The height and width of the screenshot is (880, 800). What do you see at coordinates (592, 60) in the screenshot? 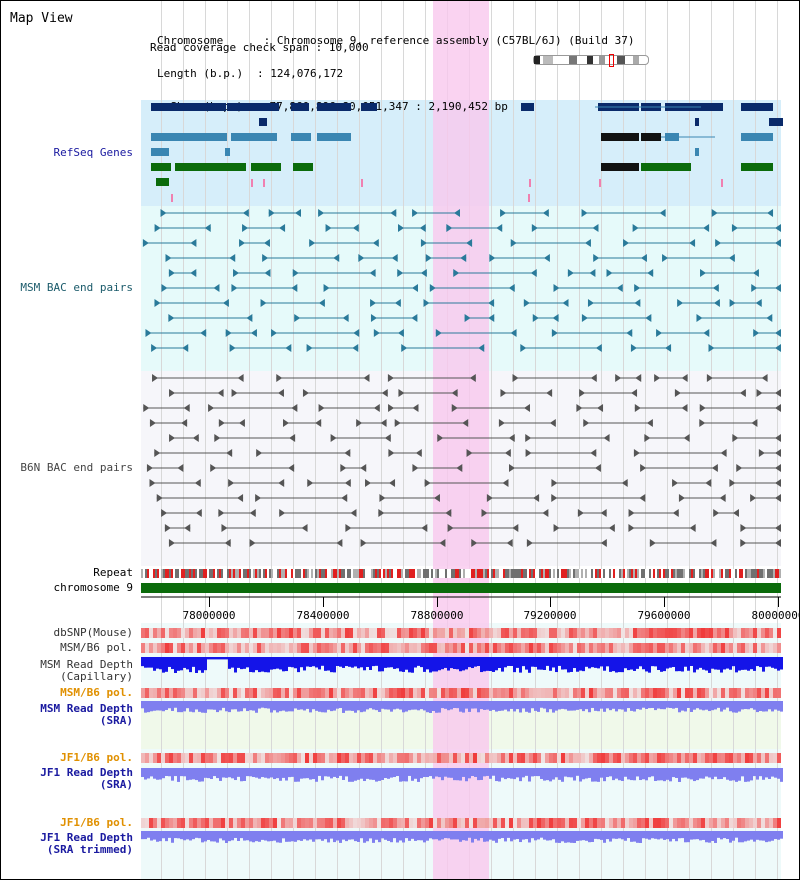
I see `chromosome-ideogram` at bounding box center [592, 60].